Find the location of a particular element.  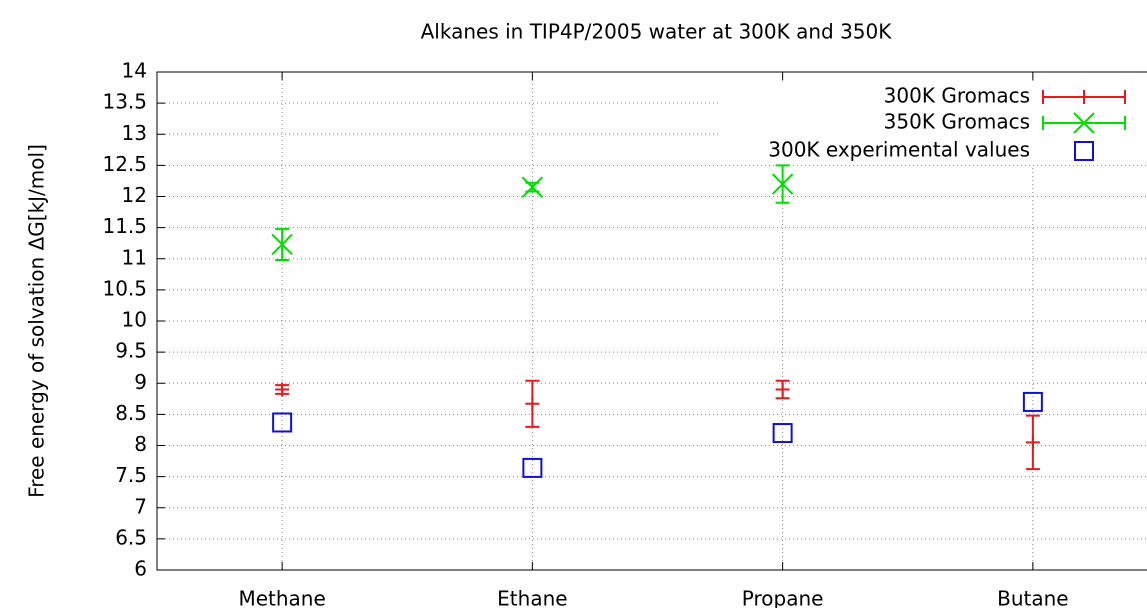

y-tick-label: 9.5 is located at coordinates (131, 351).